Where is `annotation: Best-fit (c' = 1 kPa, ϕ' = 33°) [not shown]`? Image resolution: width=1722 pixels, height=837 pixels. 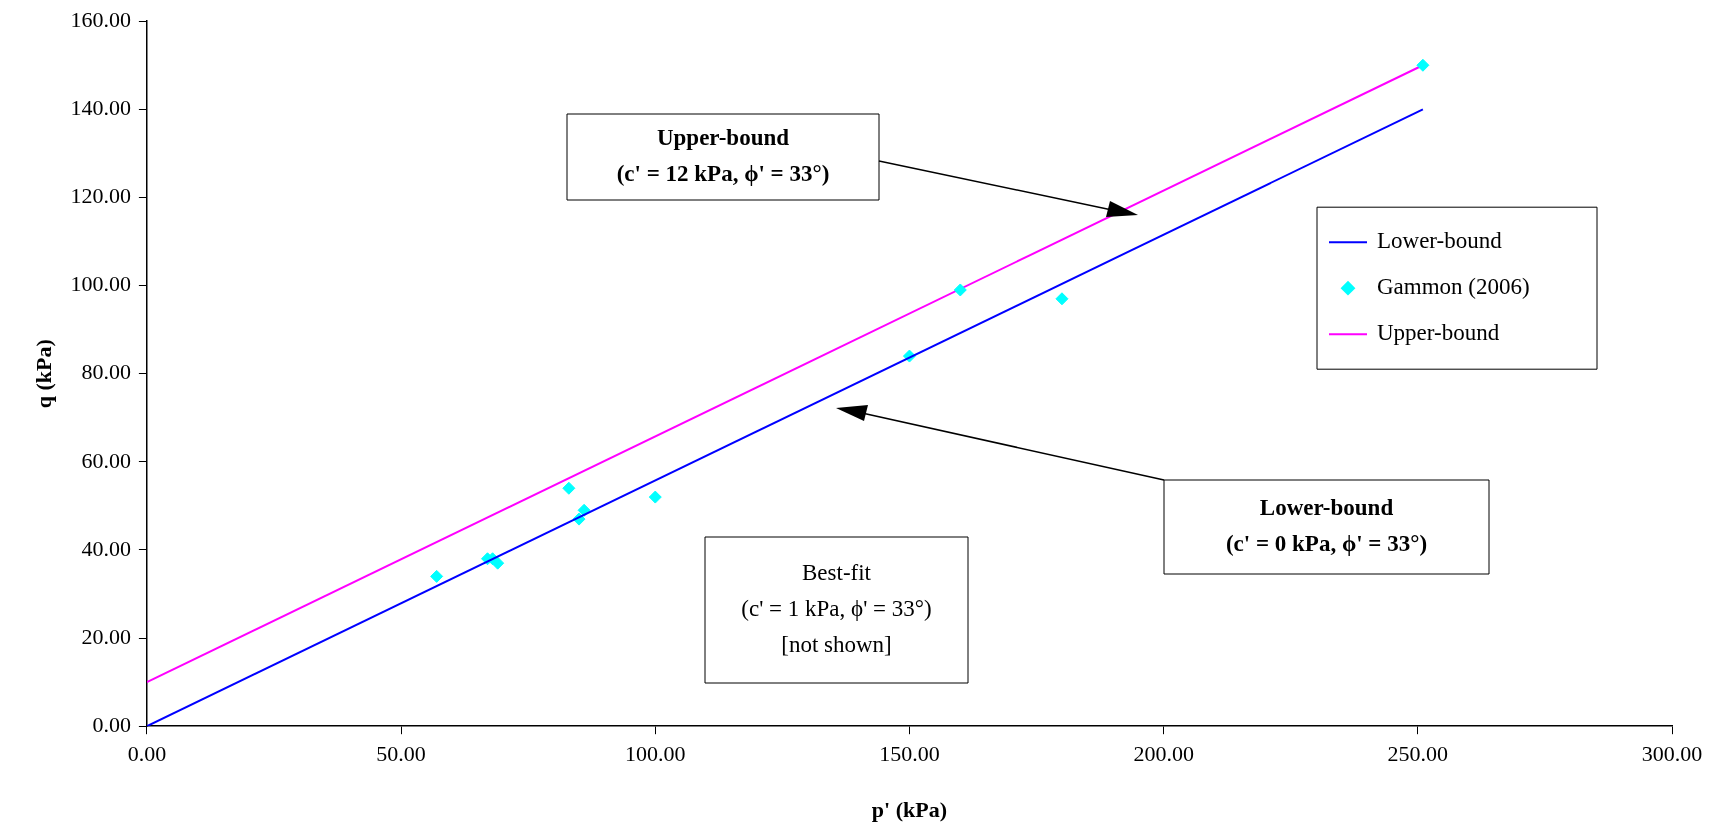
annotation: Best-fit (c' = 1 kPa, ϕ' = 33°) [not shown] is located at coordinates (836, 609).